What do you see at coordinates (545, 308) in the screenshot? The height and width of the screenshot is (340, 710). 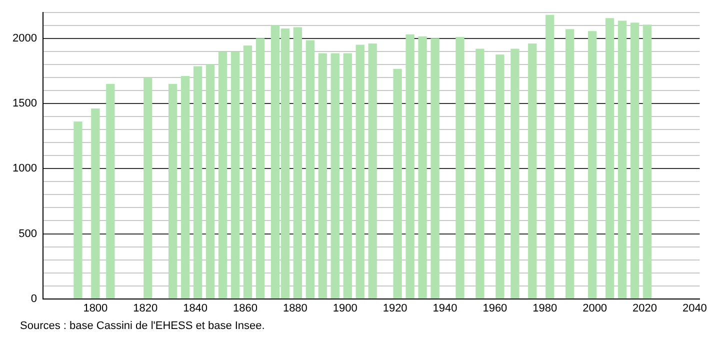 I see `x-tick-label: 1980` at bounding box center [545, 308].